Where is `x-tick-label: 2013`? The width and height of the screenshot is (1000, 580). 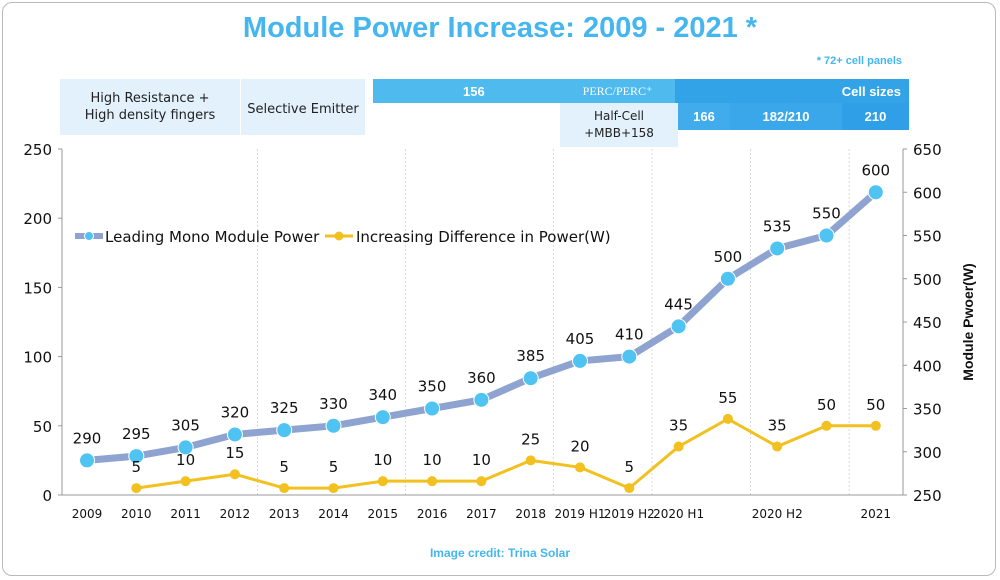 x-tick-label: 2013 is located at coordinates (284, 514).